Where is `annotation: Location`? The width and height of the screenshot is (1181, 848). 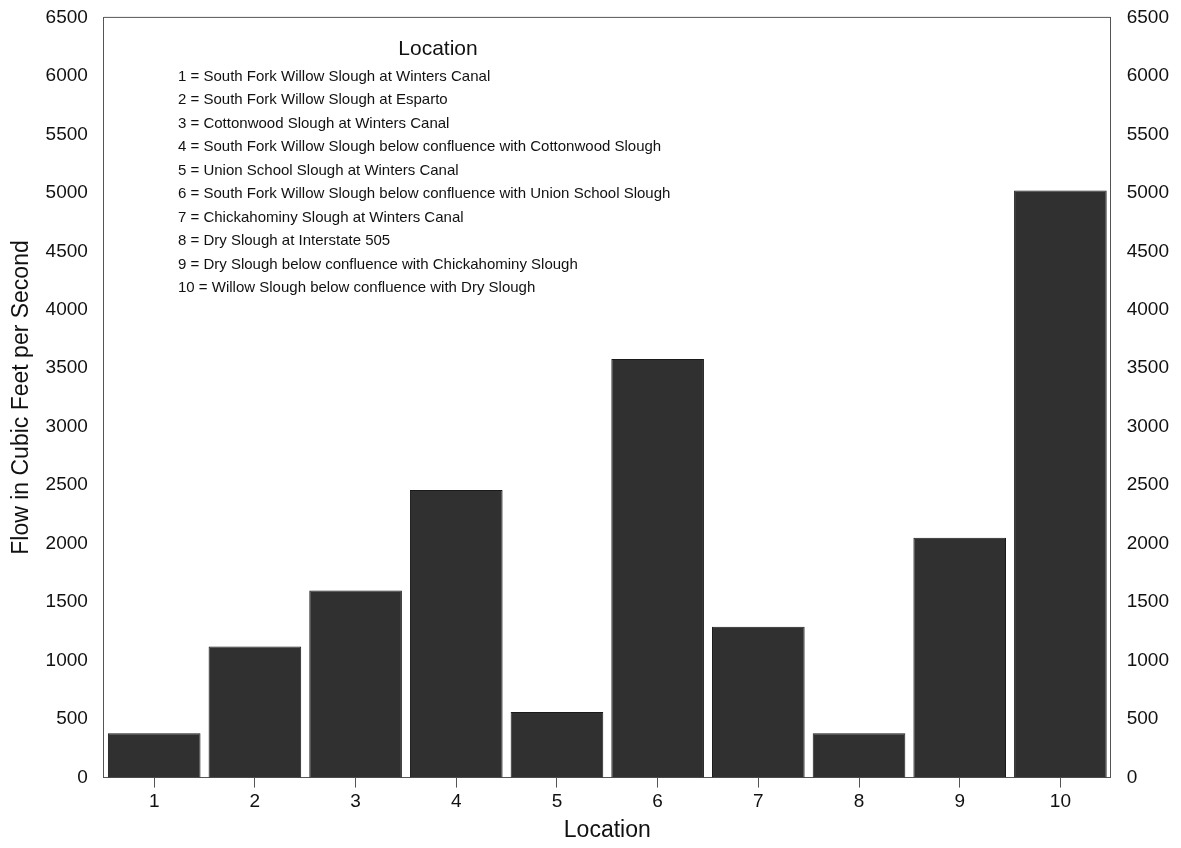 annotation: Location is located at coordinates (438, 48).